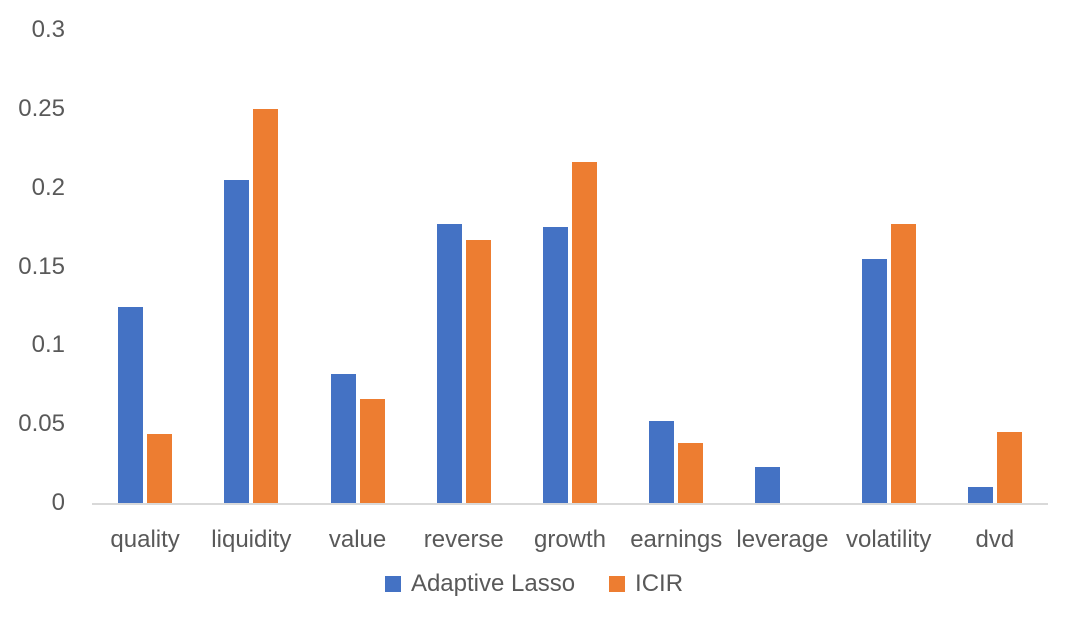 The image size is (1068, 618). I want to click on x-axis-label-liquidity: liquidity, so click(251, 539).